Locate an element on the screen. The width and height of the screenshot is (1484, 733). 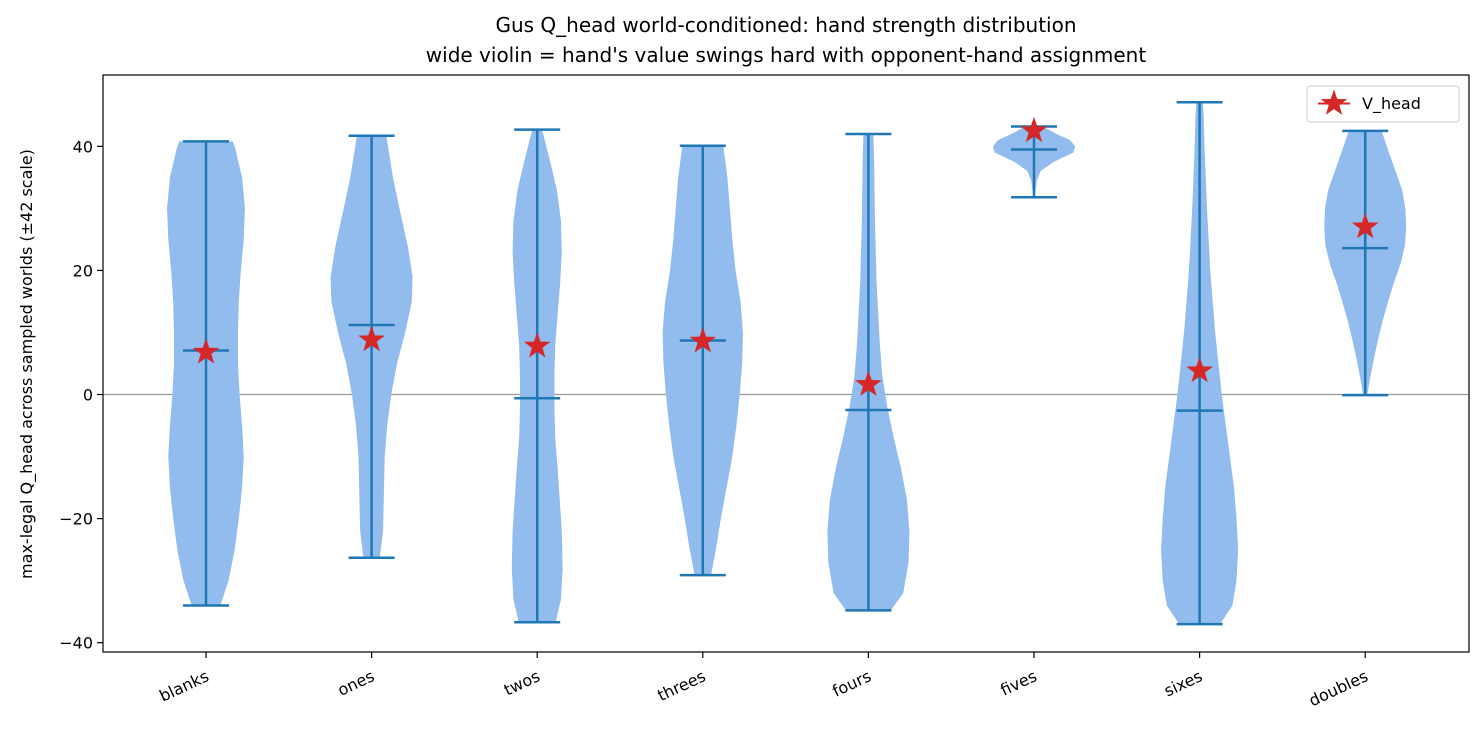
y-tick-label: −20 is located at coordinates (76, 519).